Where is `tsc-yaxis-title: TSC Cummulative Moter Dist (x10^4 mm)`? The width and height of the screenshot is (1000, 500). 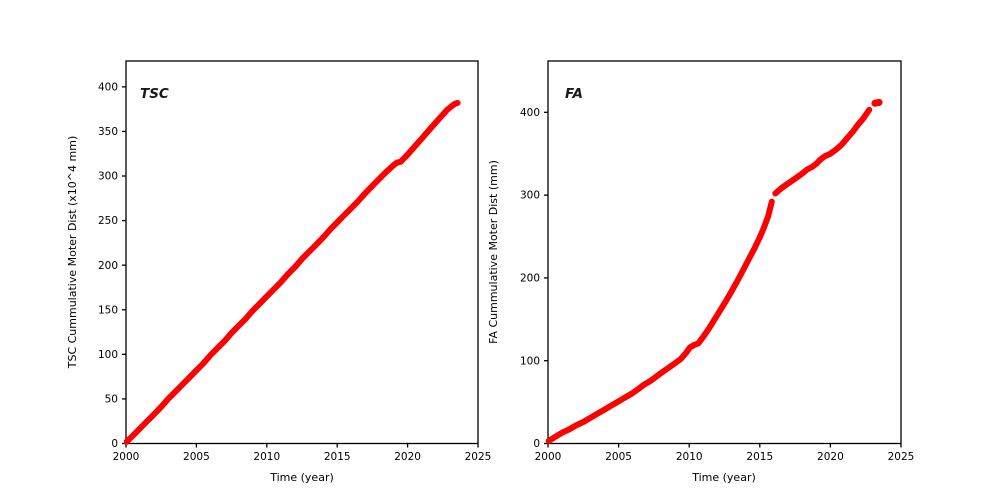
tsc-yaxis-title: TSC Cummulative Moter Dist (x10^4 mm) is located at coordinates (72, 253).